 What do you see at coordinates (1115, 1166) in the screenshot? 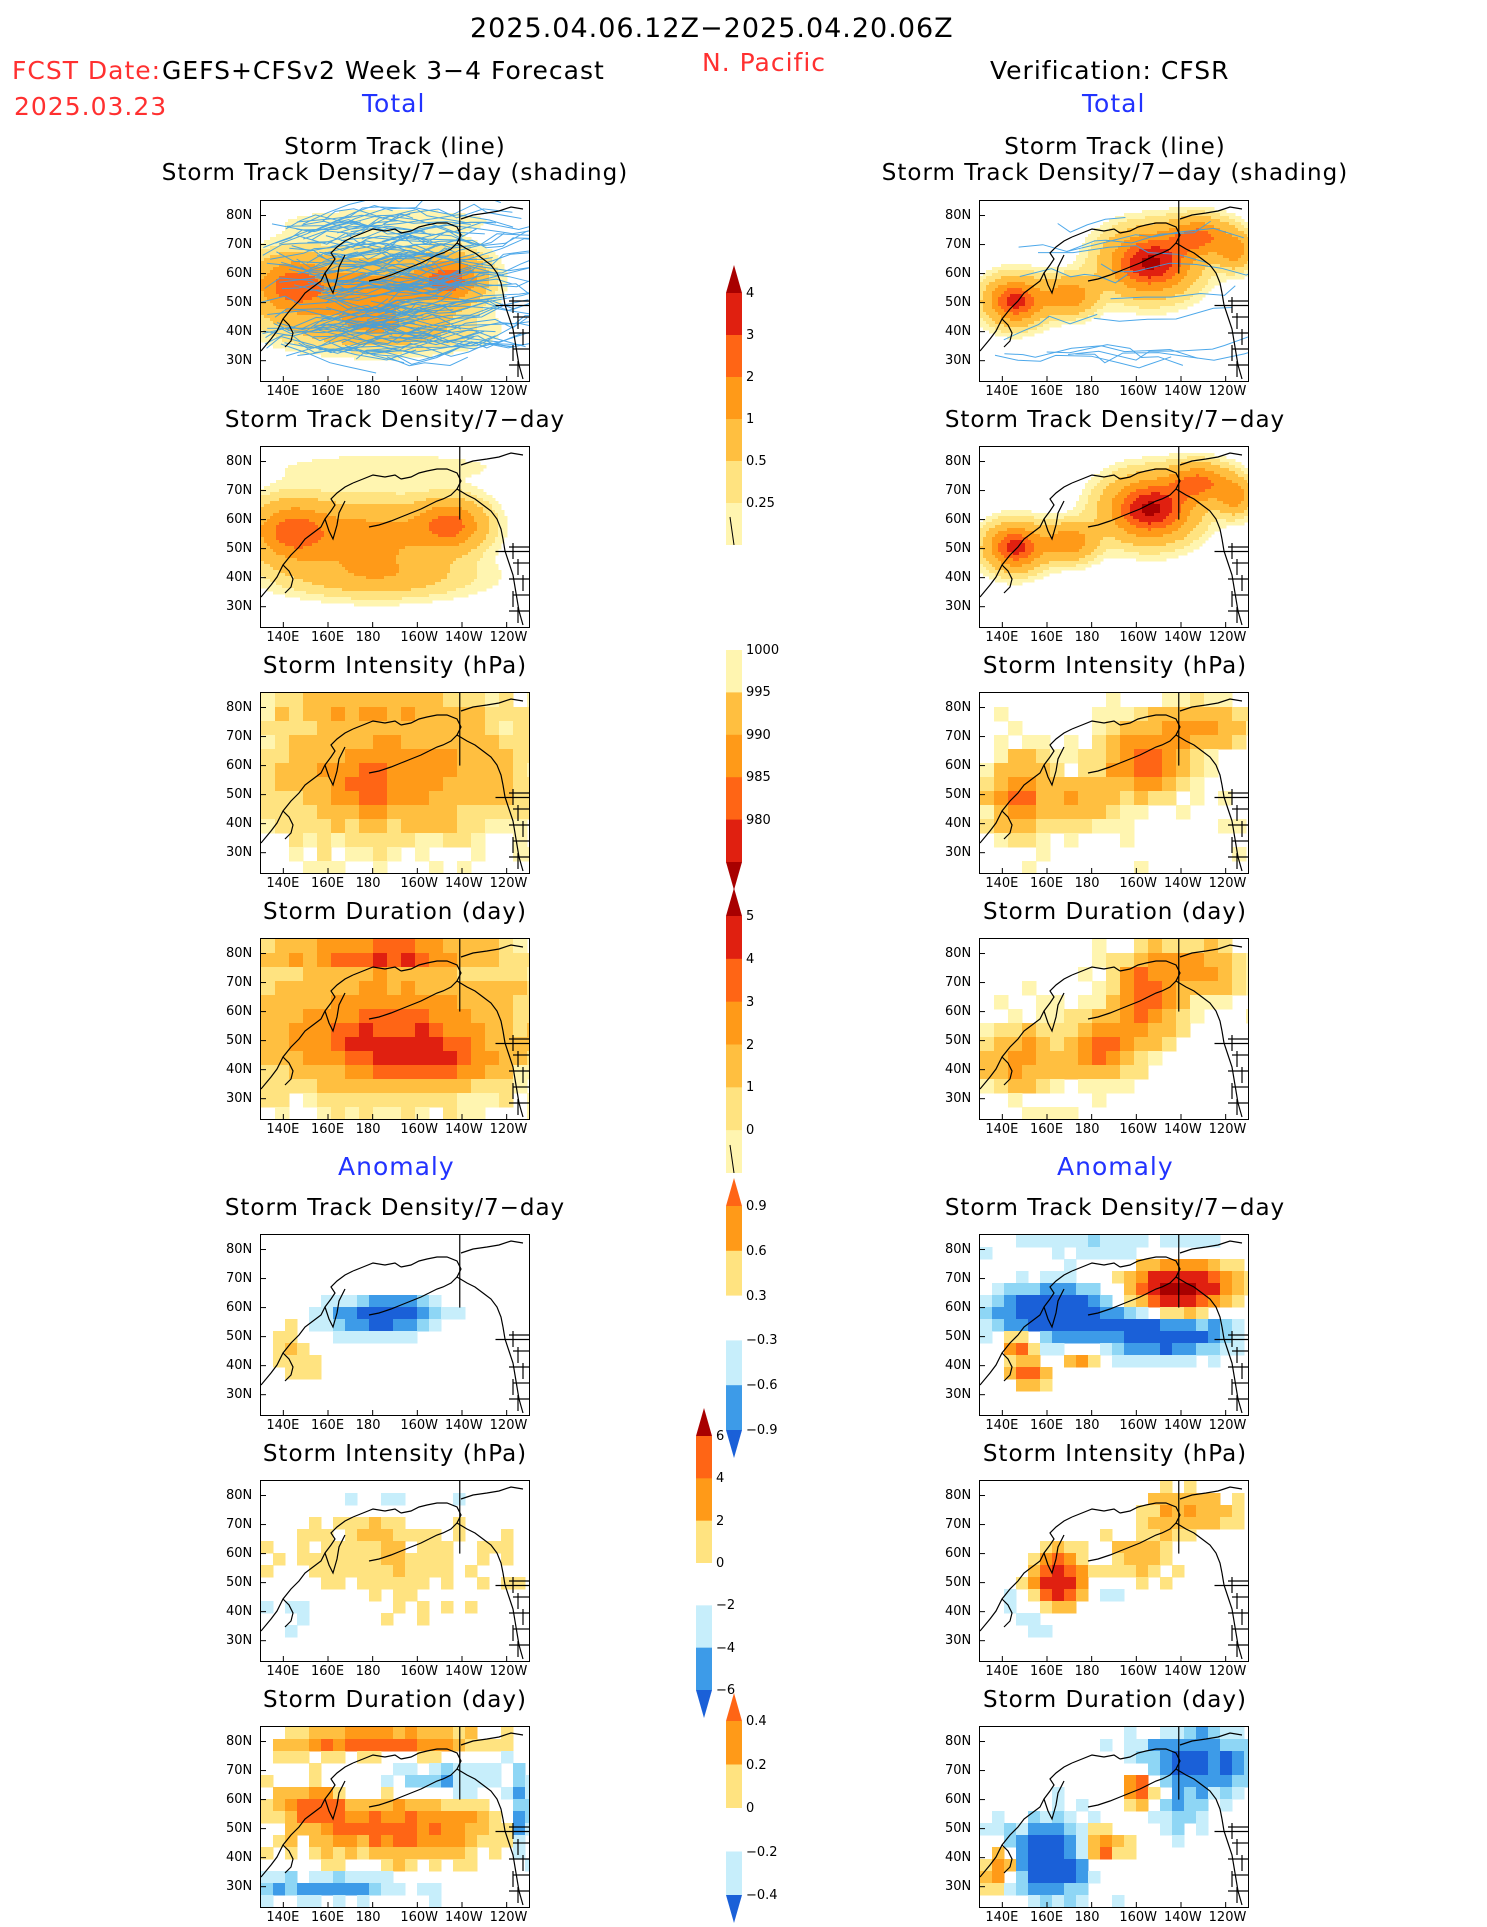
I see `right-anomaly-label: Anomaly` at bounding box center [1115, 1166].